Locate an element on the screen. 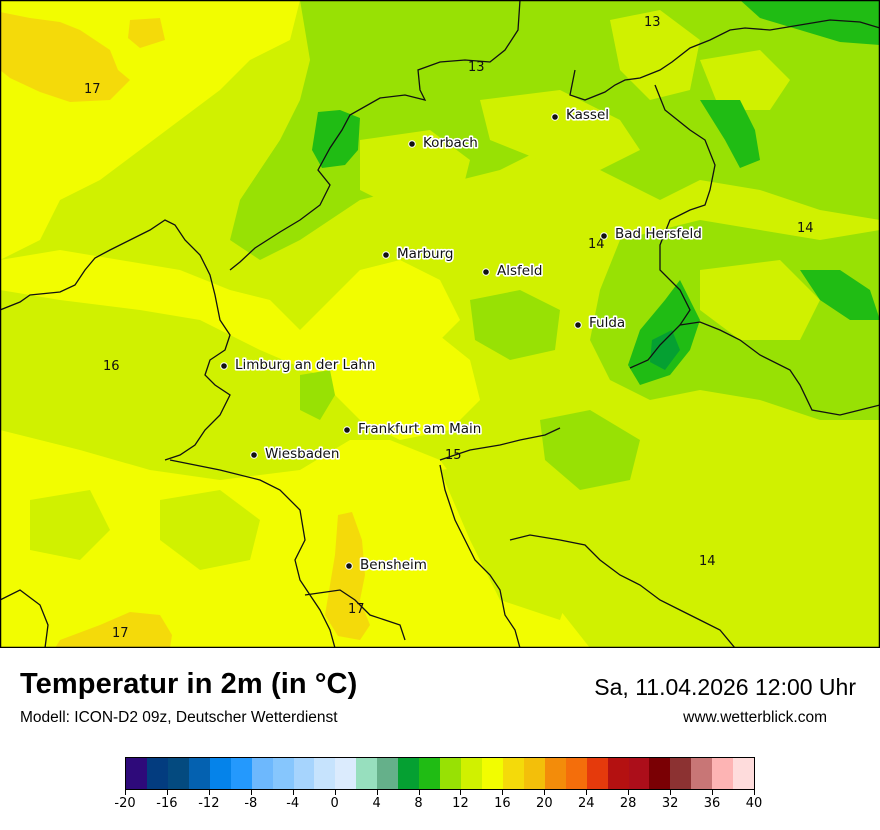 This screenshot has width=880, height=830. cold-spot-rhoen-core is located at coordinates (665, 350).